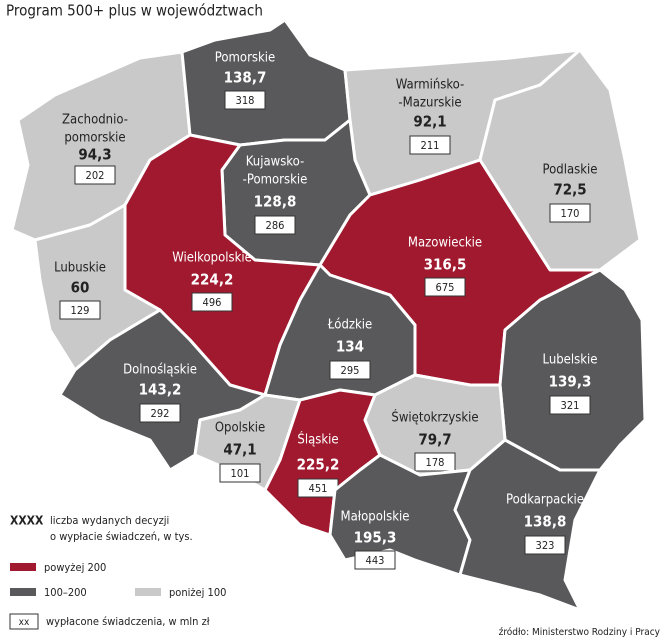 This screenshot has height=640, width=667. Describe the element at coordinates (570, 360) in the screenshot. I see `region-name: Lubelskie` at that location.